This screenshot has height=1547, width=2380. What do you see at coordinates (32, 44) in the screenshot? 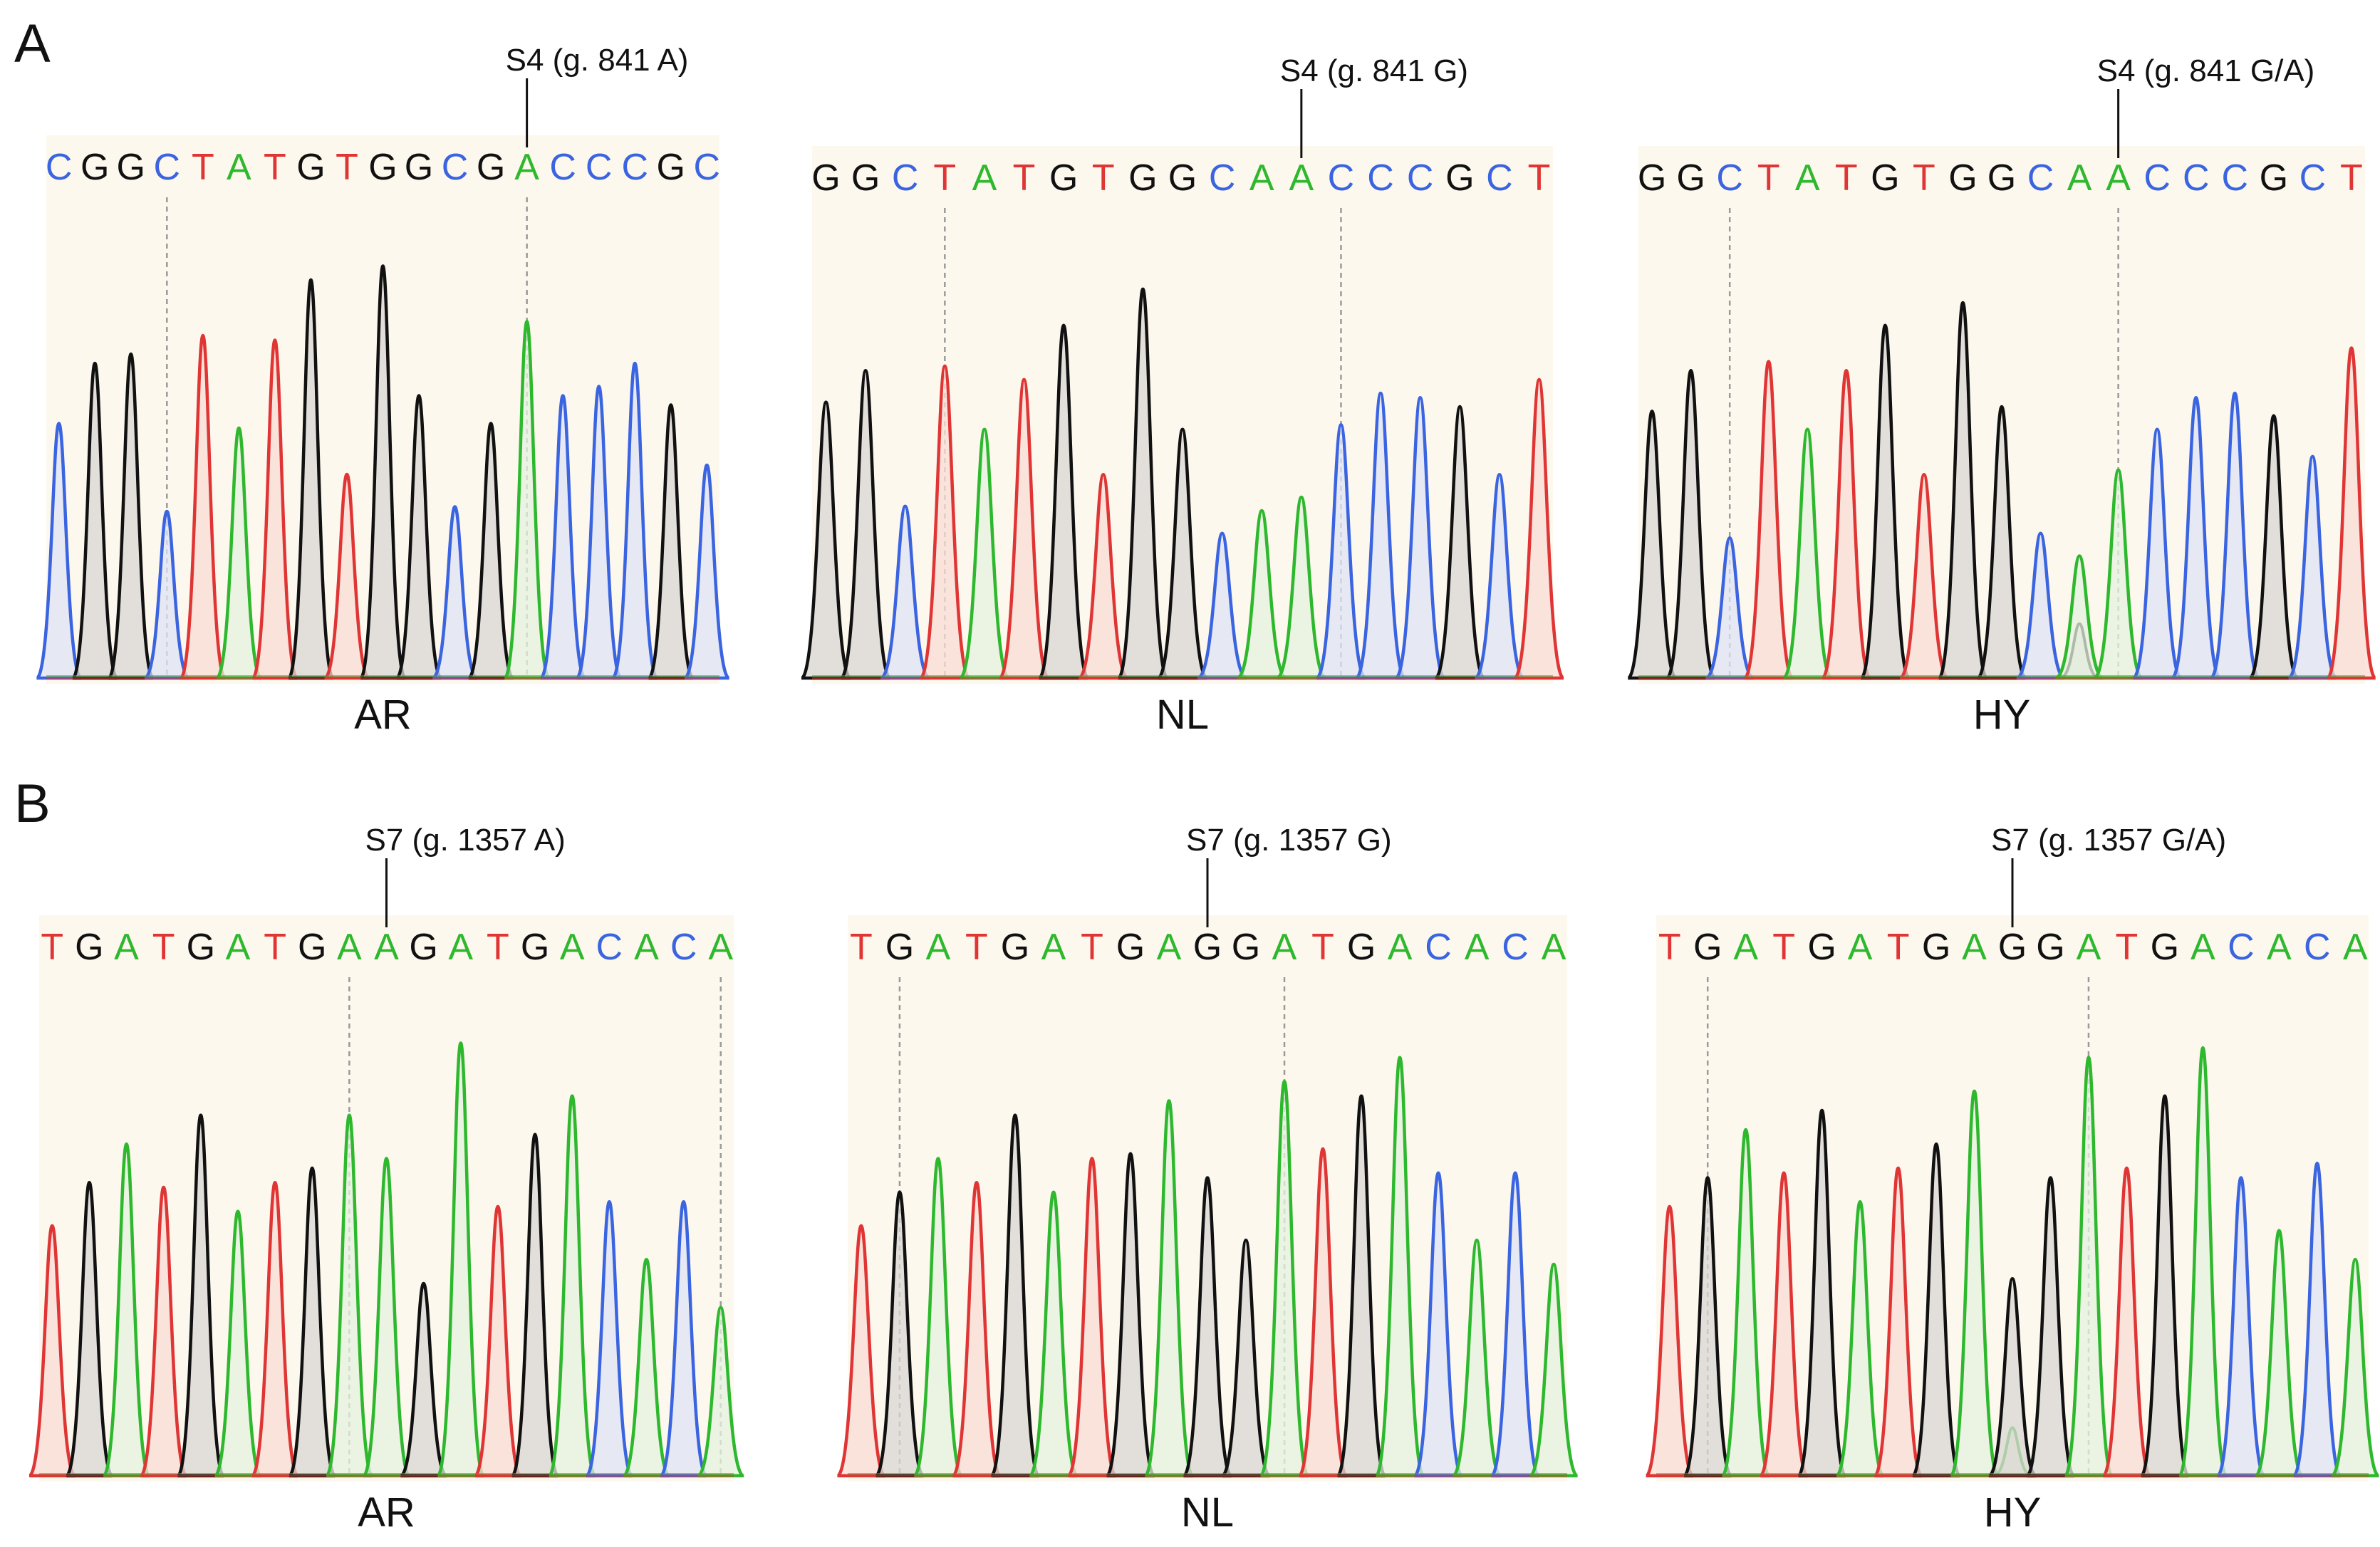
I see `panel-letter-a: A` at bounding box center [32, 44].